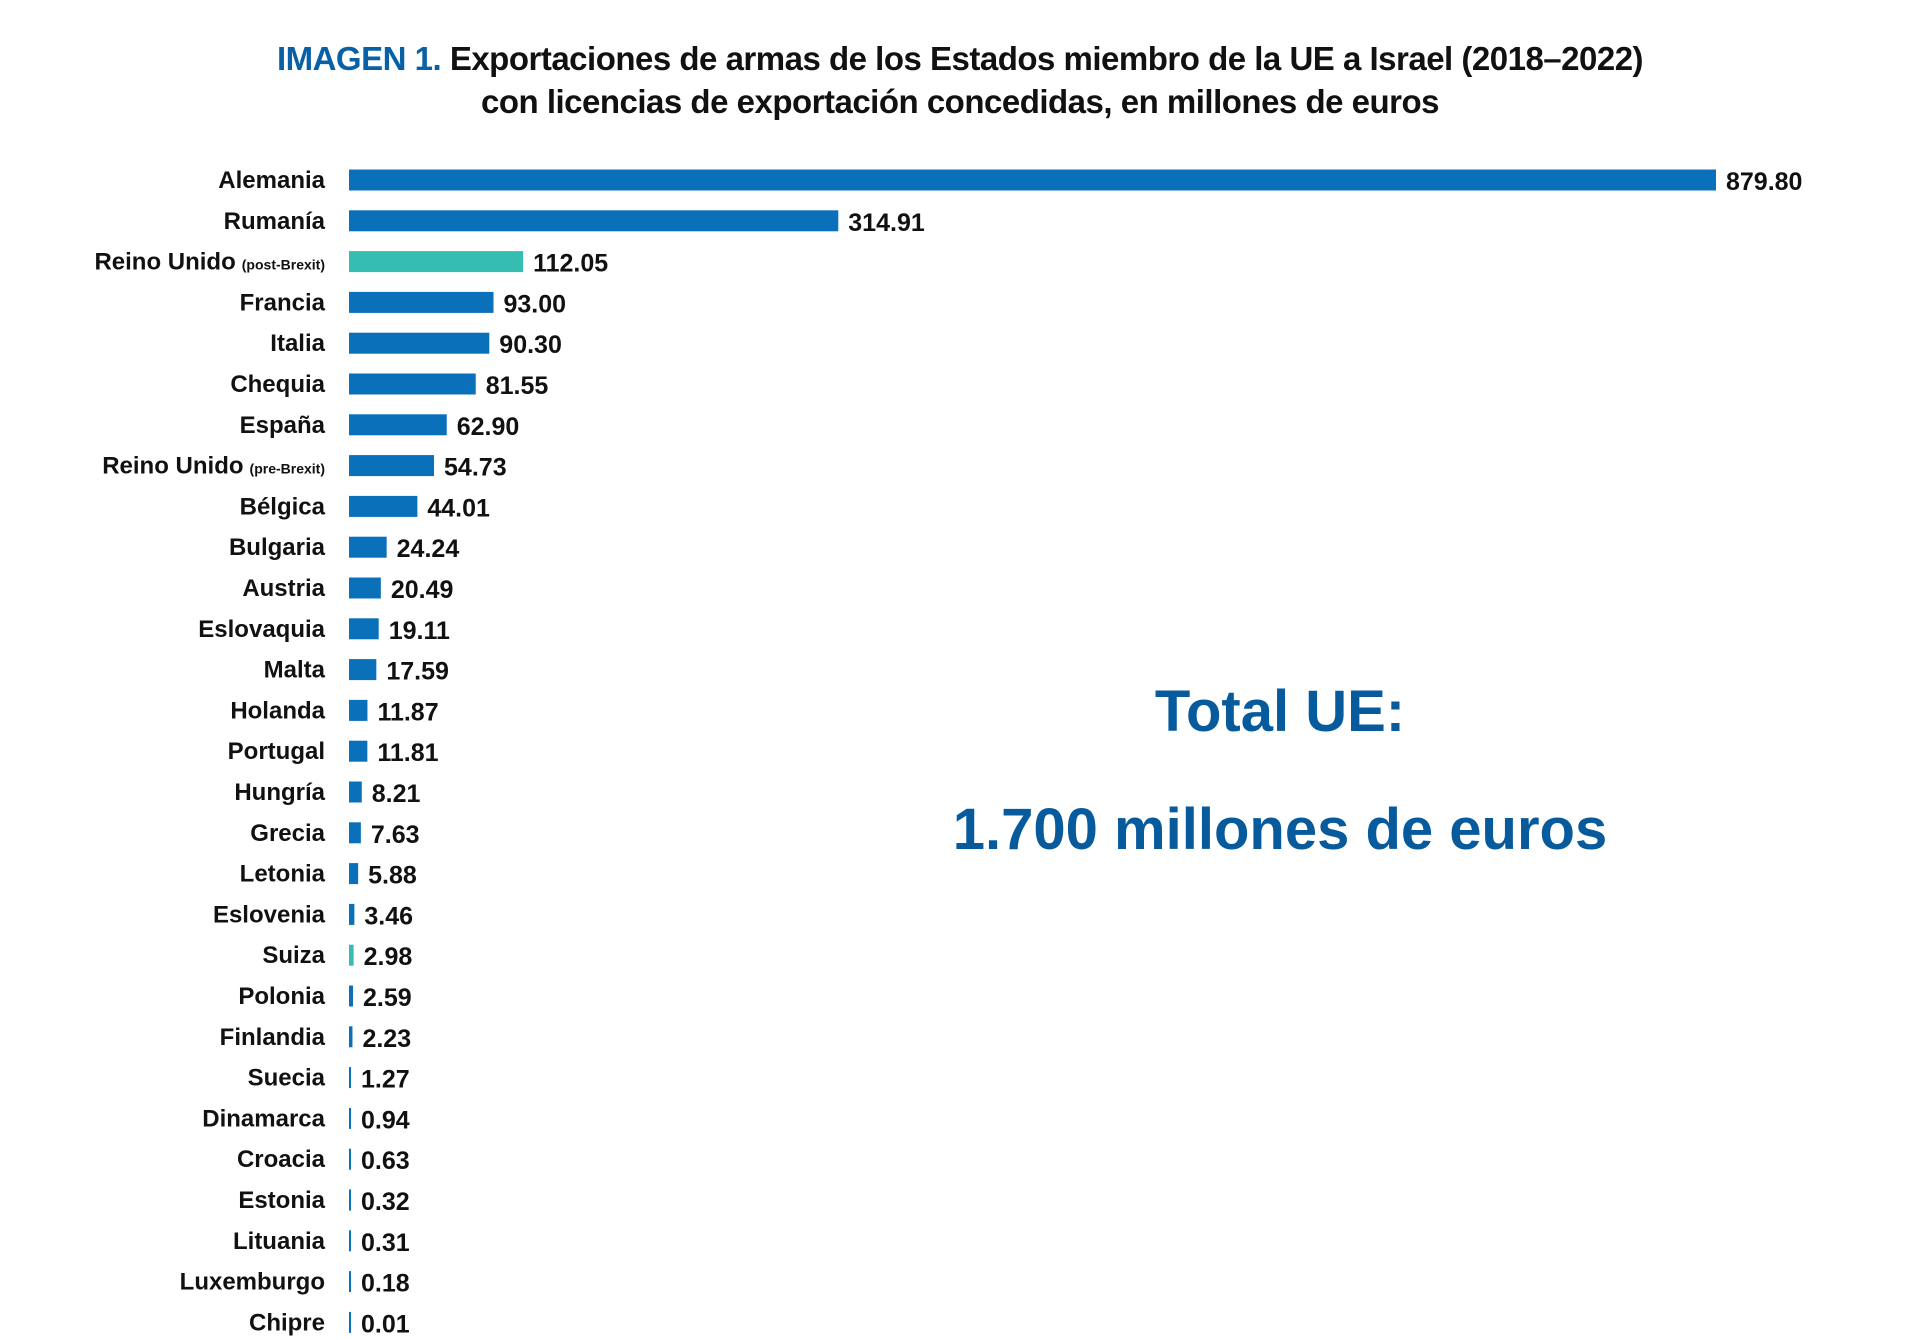  I want to click on category-label: Estonia, so click(281, 1200).